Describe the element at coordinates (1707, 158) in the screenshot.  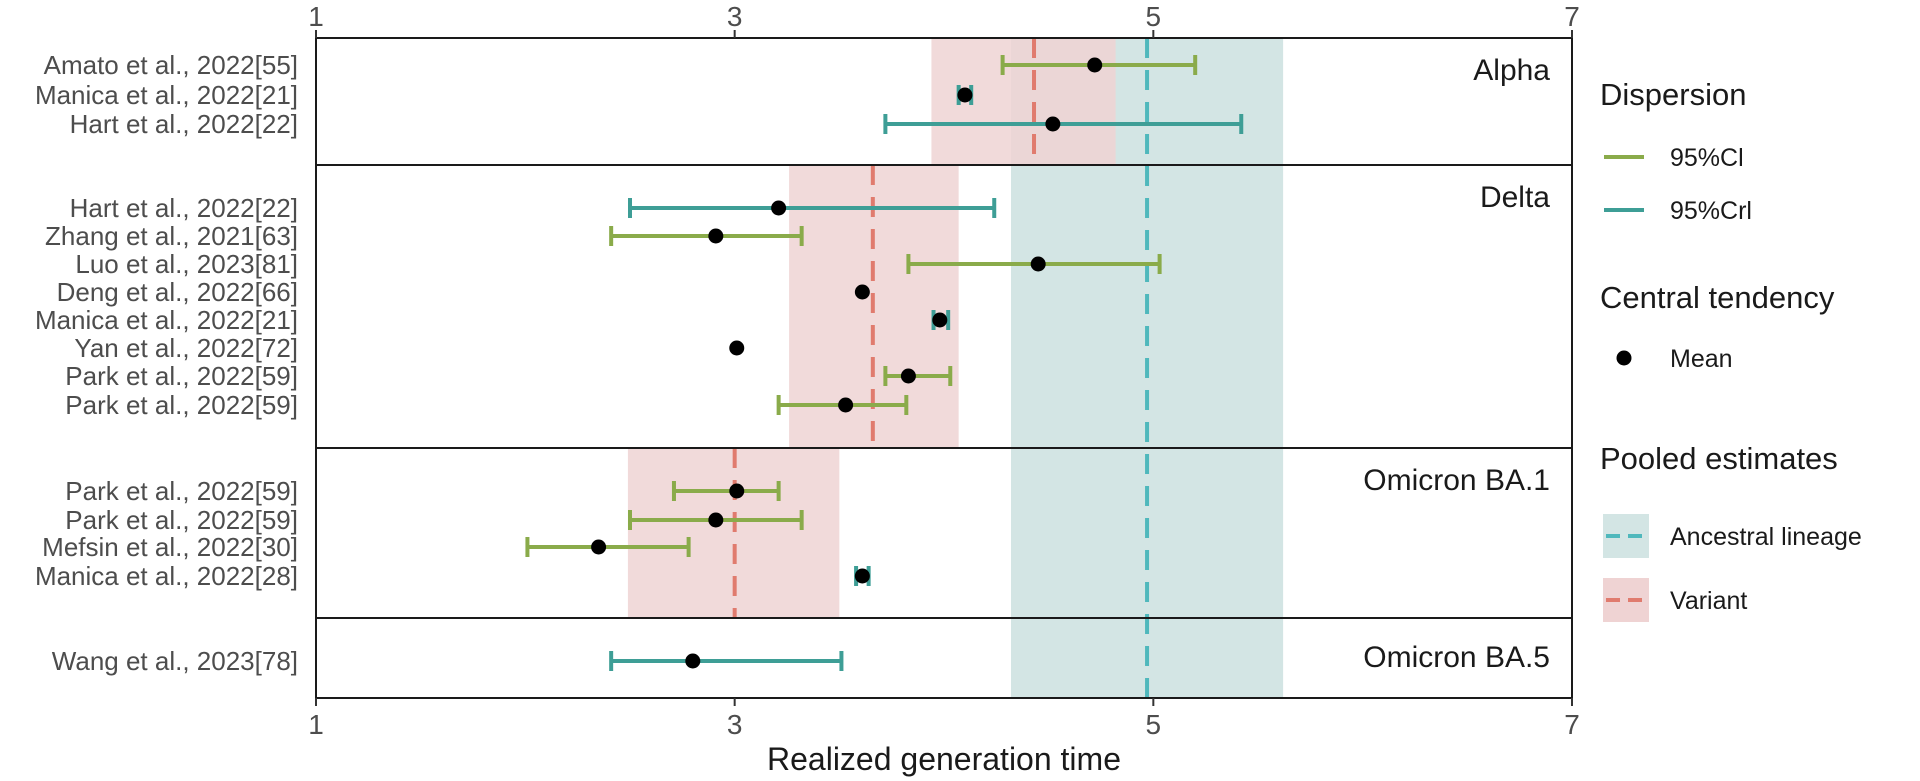
I see `legend-label-dispersion: 95%Cl` at that location.